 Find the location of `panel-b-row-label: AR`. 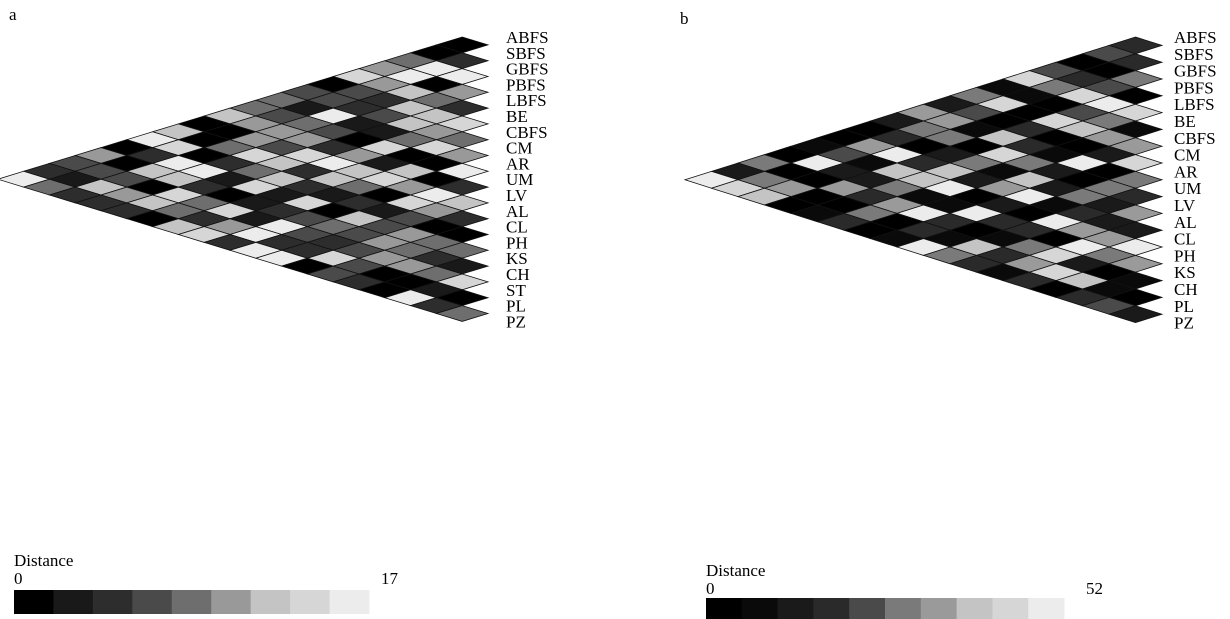

panel-b-row-label: AR is located at coordinates (1186, 171).